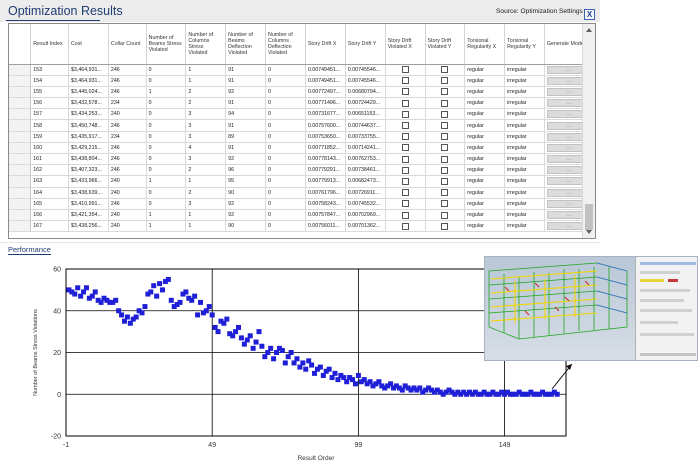  Describe the element at coordinates (166, 44) in the screenshot. I see `column-header: Number of Beams Stress Violated` at that location.